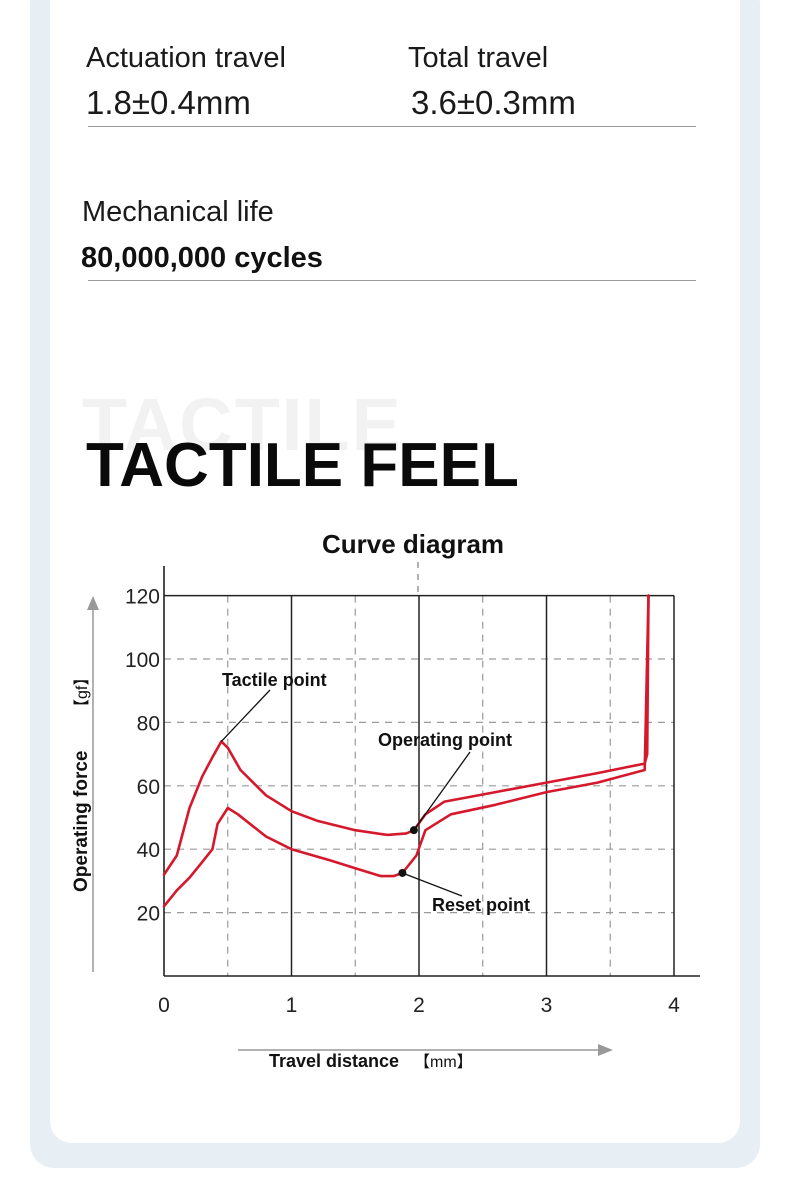 The height and width of the screenshot is (1200, 790). I want to click on x-tick-label: 3, so click(547, 1005).